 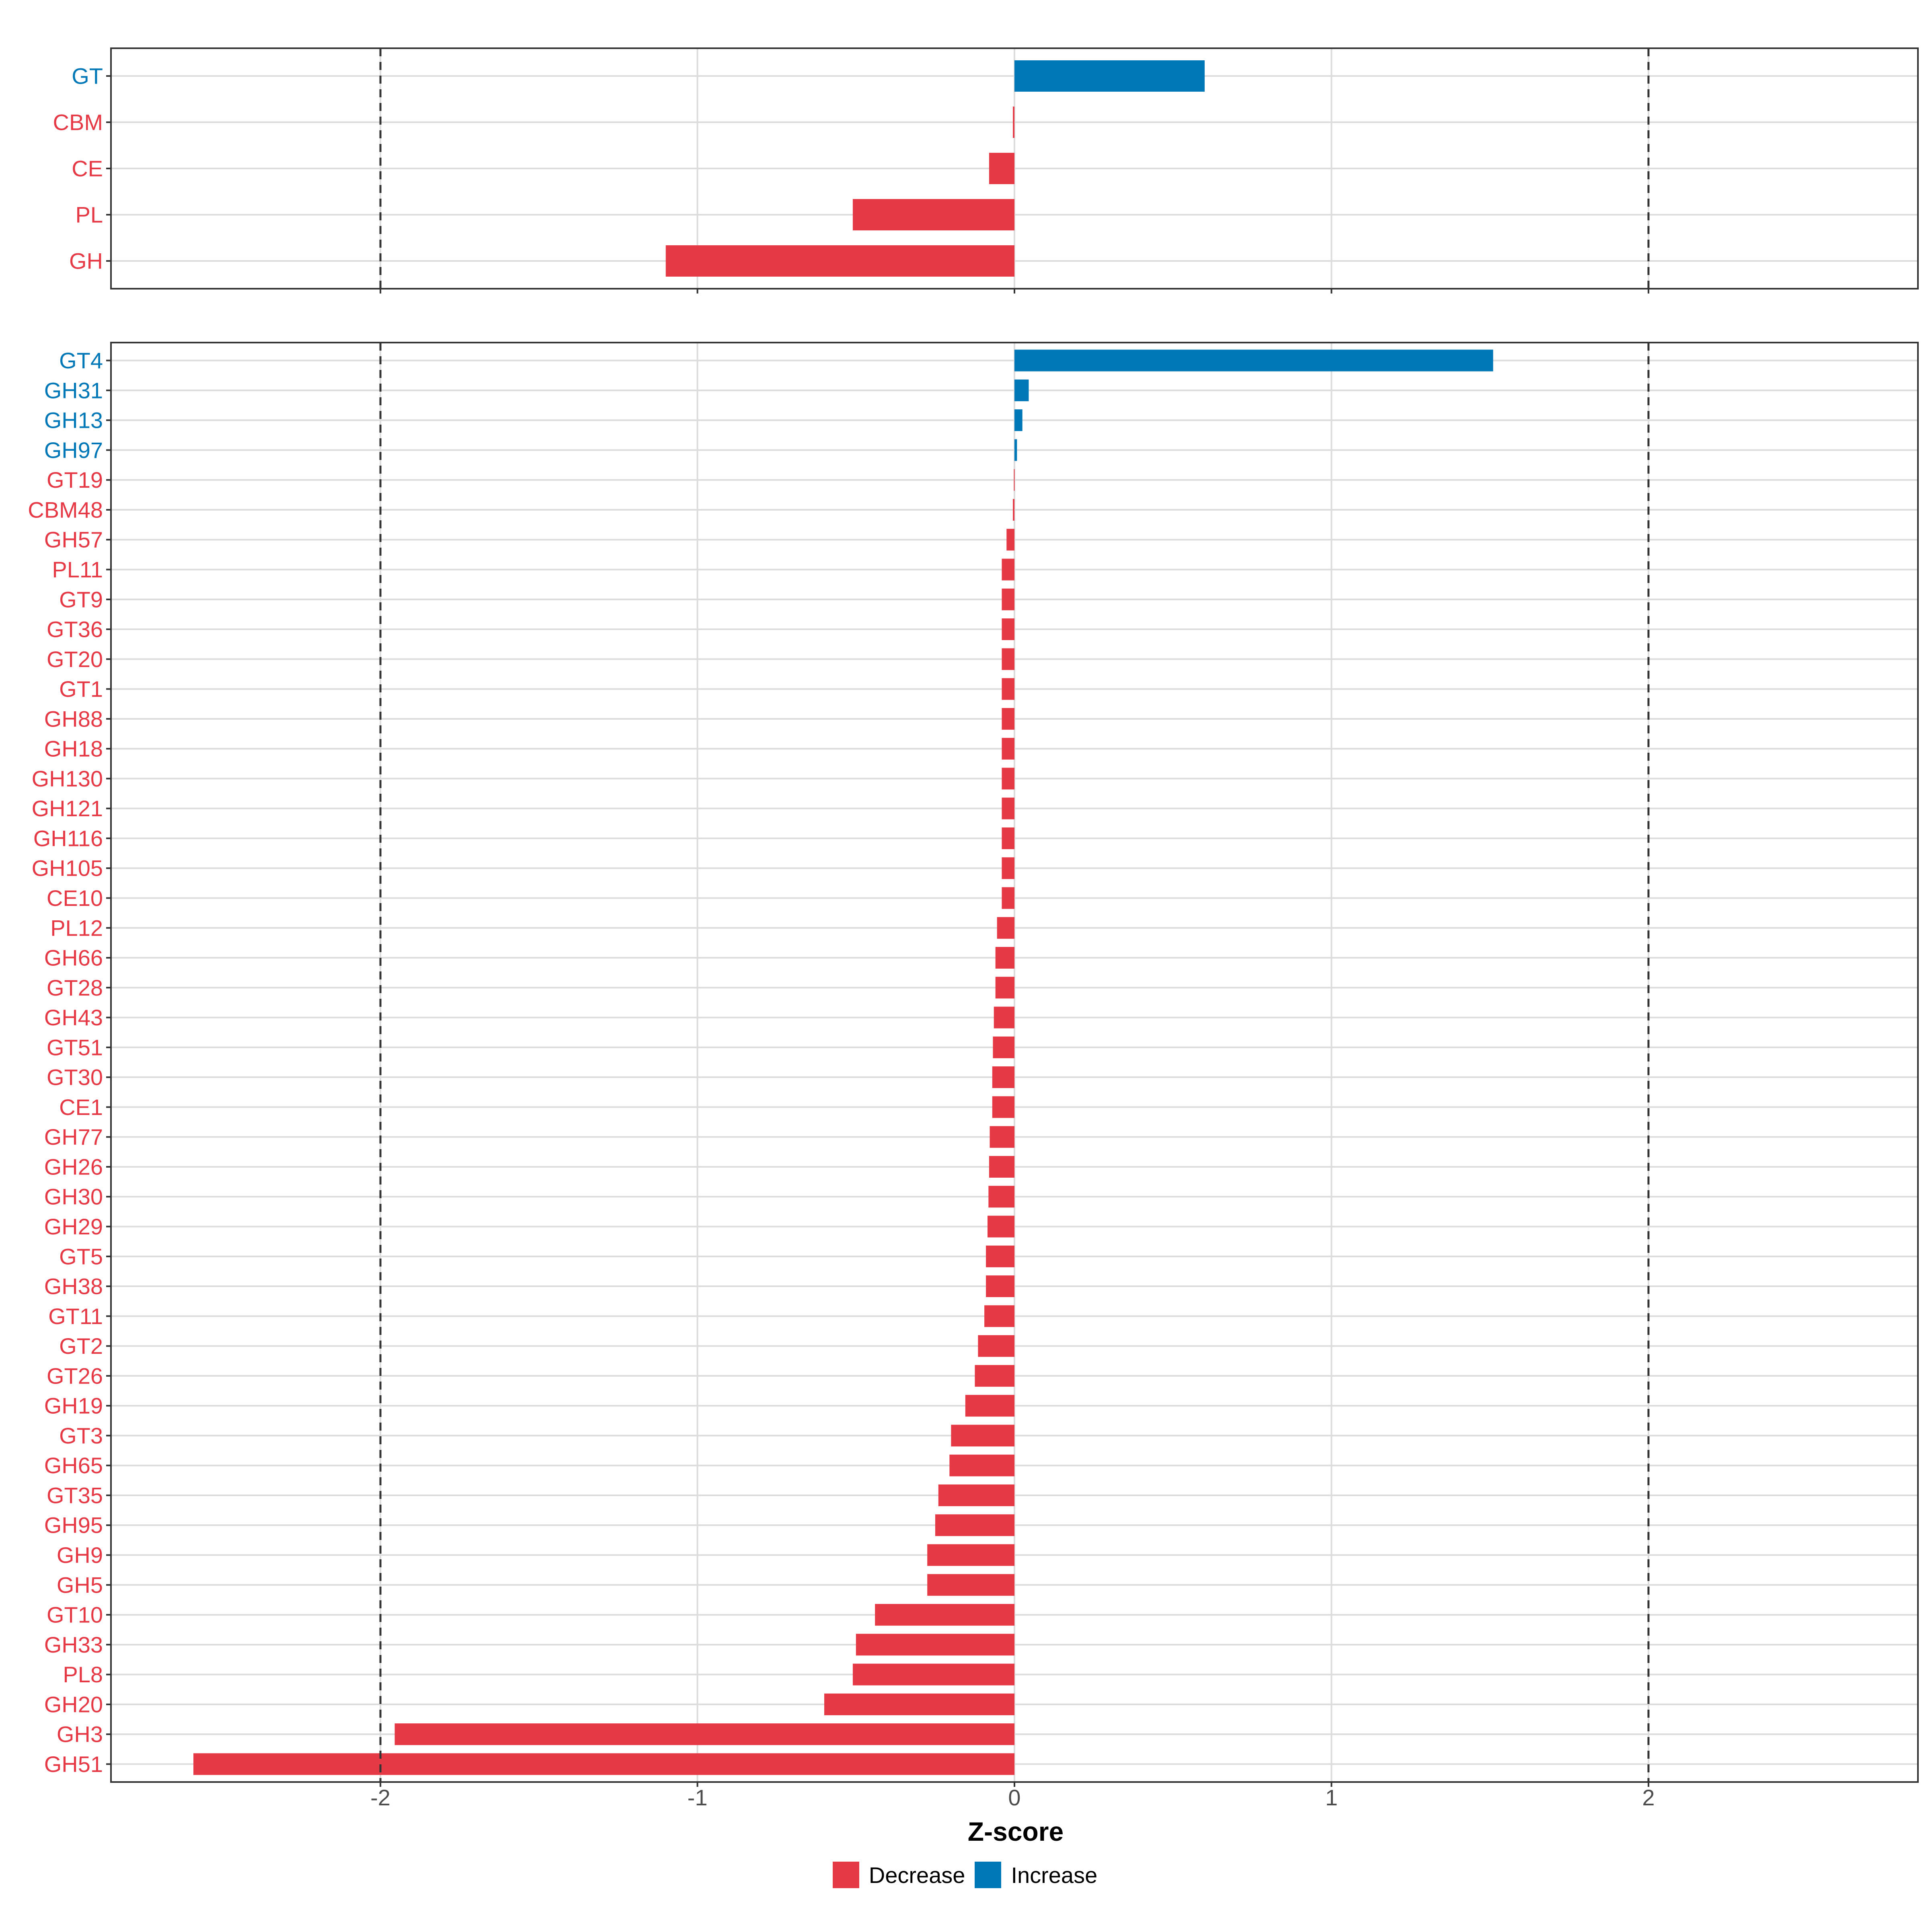 What do you see at coordinates (80, 1584) in the screenshot?
I see `subfamily-label-gh5: GH5` at bounding box center [80, 1584].